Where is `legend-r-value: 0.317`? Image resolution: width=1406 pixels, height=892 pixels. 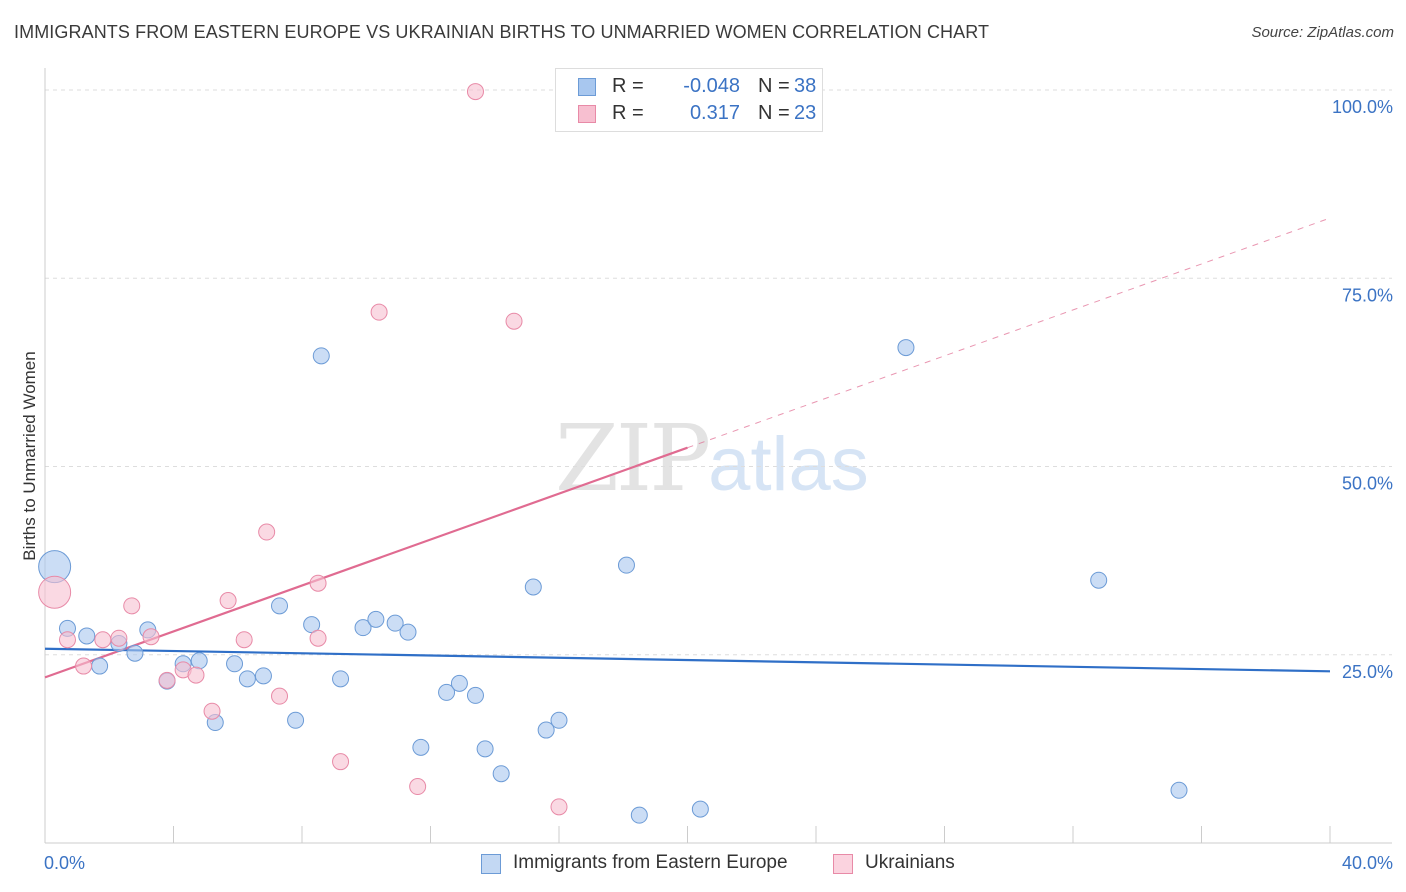 legend-r-value: 0.317 is located at coordinates (714, 113).